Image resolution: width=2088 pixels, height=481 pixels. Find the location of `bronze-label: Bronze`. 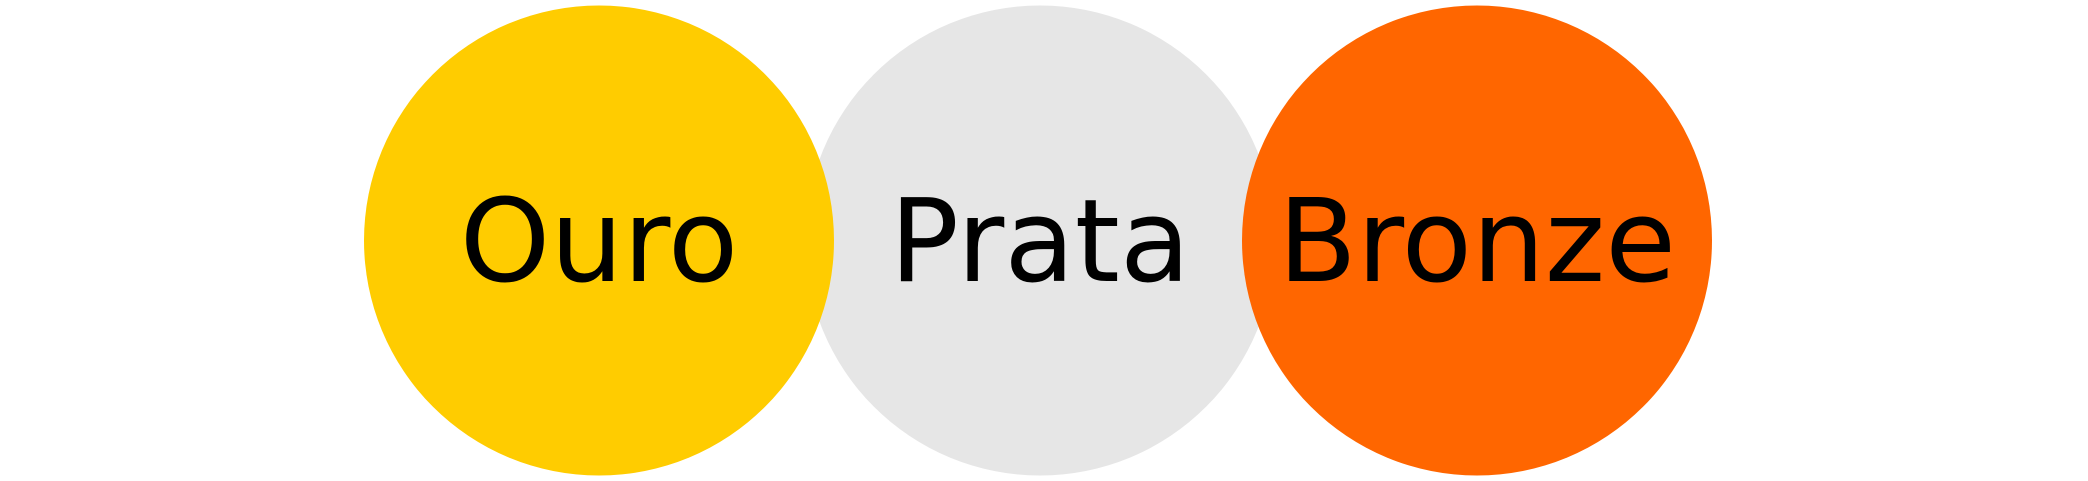

bronze-label: Bronze is located at coordinates (1477, 242).